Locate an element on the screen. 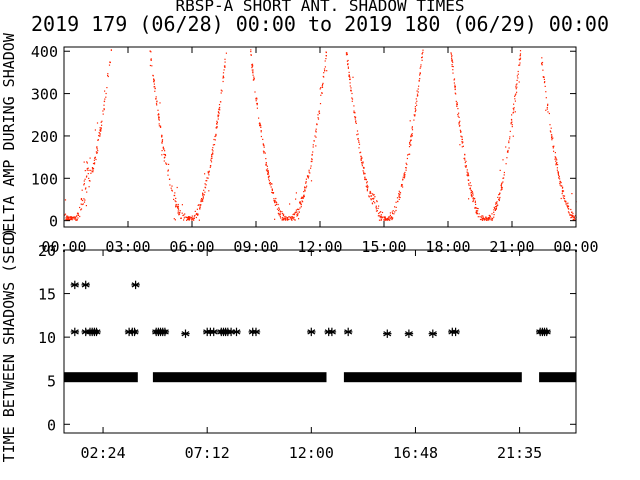  figure-title: RBSP-A SHORT ANT. SHADOW TIMES is located at coordinates (320, 7).